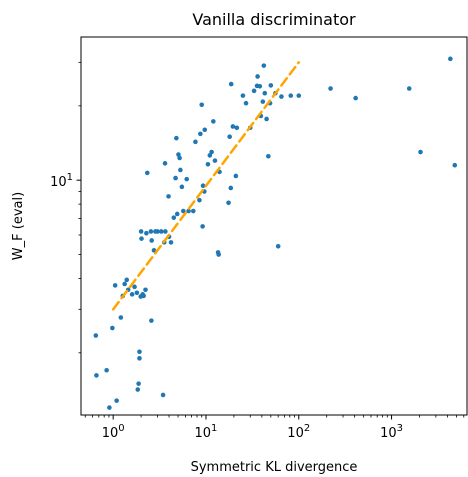 This screenshot has width=468, height=477. What do you see at coordinates (113, 432) in the screenshot?
I see `x-tick-label: 10⁰` at bounding box center [113, 432].